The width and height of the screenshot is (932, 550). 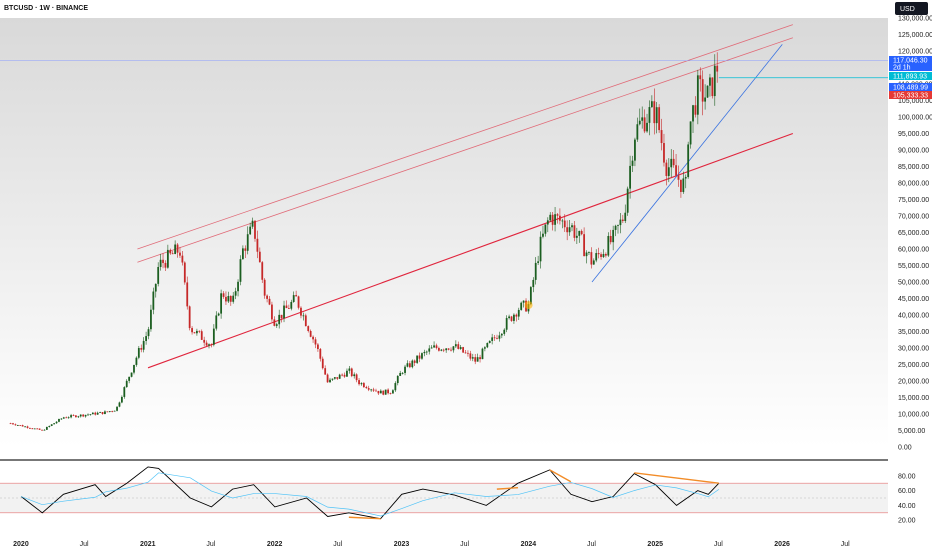 What do you see at coordinates (655, 544) in the screenshot?
I see `time-tick-label: 2025` at bounding box center [655, 544].